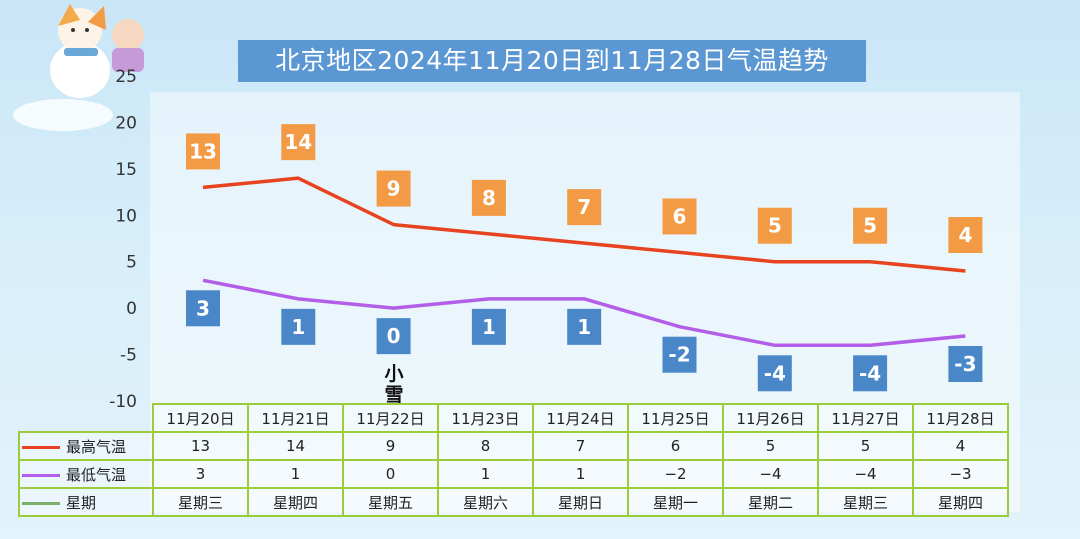 Image resolution: width=1080 pixels, height=539 pixels. I want to click on snowman-illustration, so click(78, 67).